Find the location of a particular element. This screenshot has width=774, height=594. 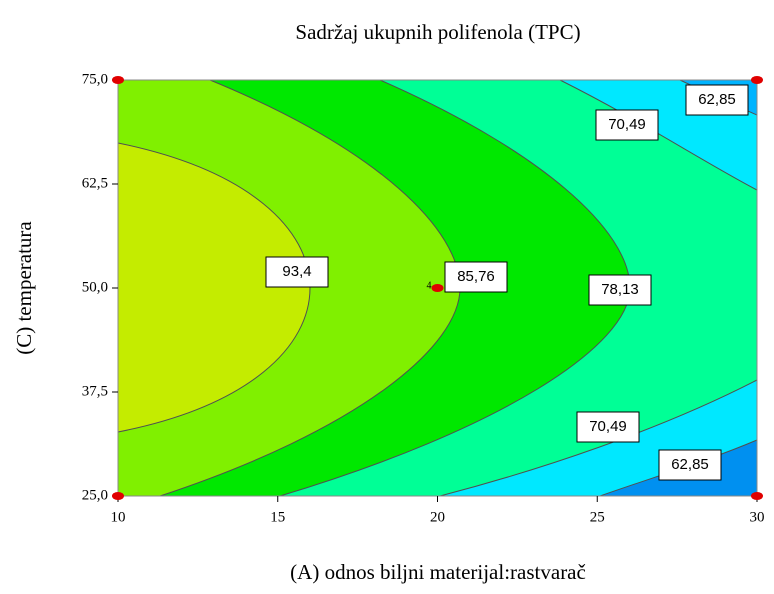

contour-label: 85,76 is located at coordinates (476, 276).